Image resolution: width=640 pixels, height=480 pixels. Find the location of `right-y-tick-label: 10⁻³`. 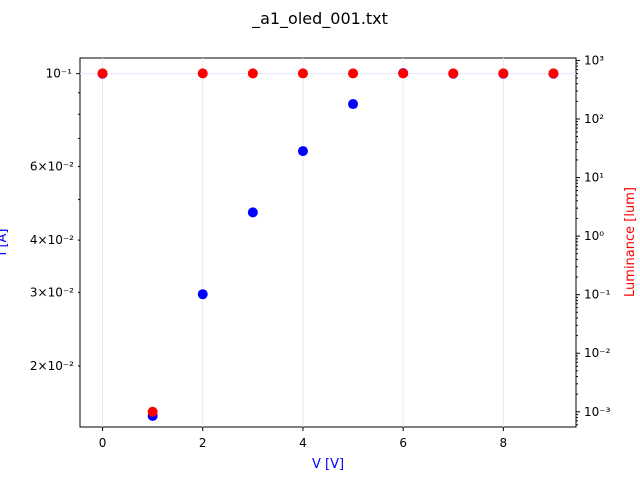

right-y-tick-label: 10⁻³ is located at coordinates (597, 412).